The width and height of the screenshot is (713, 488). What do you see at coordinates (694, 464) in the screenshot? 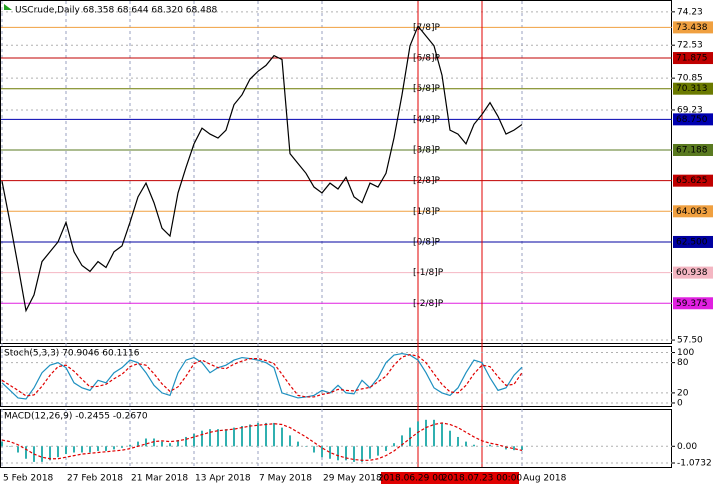
I see `y-tick-label: -1.0732` at bounding box center [694, 464].